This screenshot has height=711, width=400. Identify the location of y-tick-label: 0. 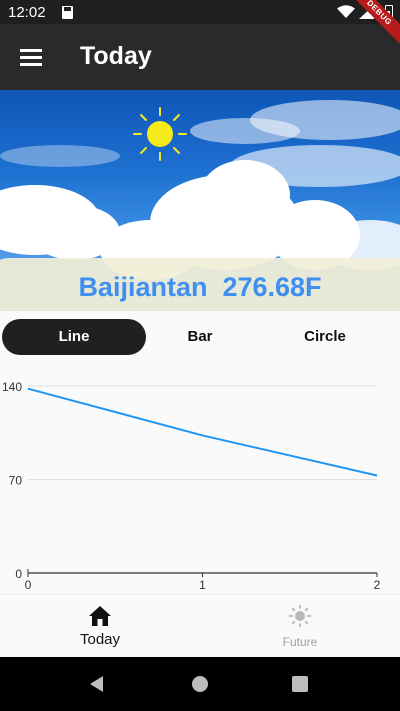
(18, 574).